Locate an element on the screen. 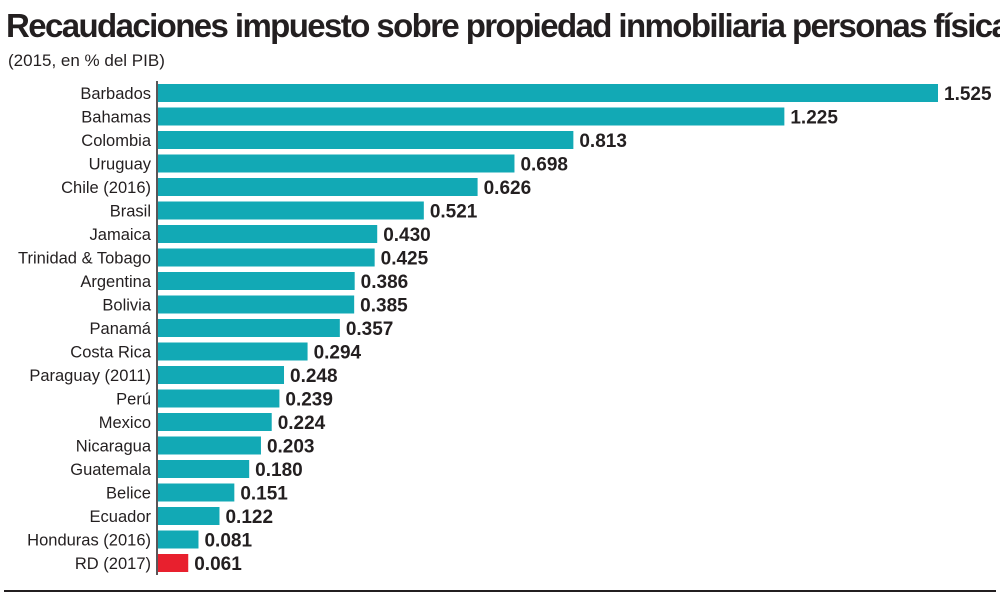 This screenshot has width=1000, height=600. category-label: Nicaragua is located at coordinates (114, 447).